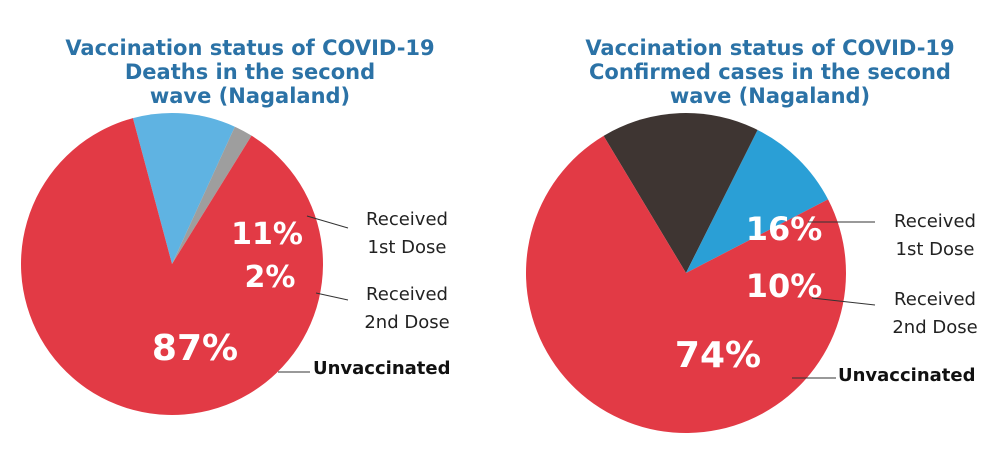 Image resolution: width=1000 pixels, height=466 pixels. What do you see at coordinates (680, 193) in the screenshot?
I see `pie-slice-1-first_dose` at bounding box center [680, 193].